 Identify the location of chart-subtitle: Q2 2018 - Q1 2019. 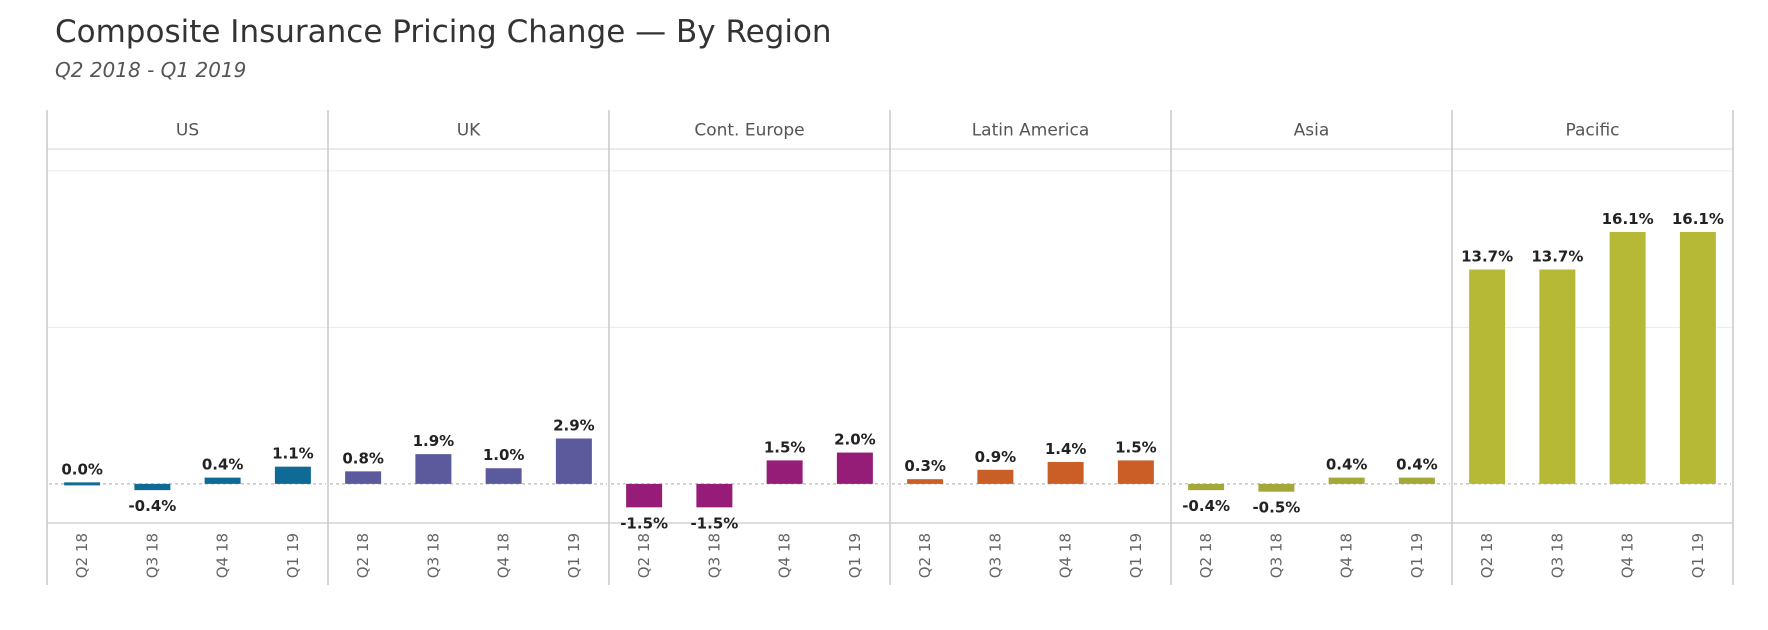
(151, 70).